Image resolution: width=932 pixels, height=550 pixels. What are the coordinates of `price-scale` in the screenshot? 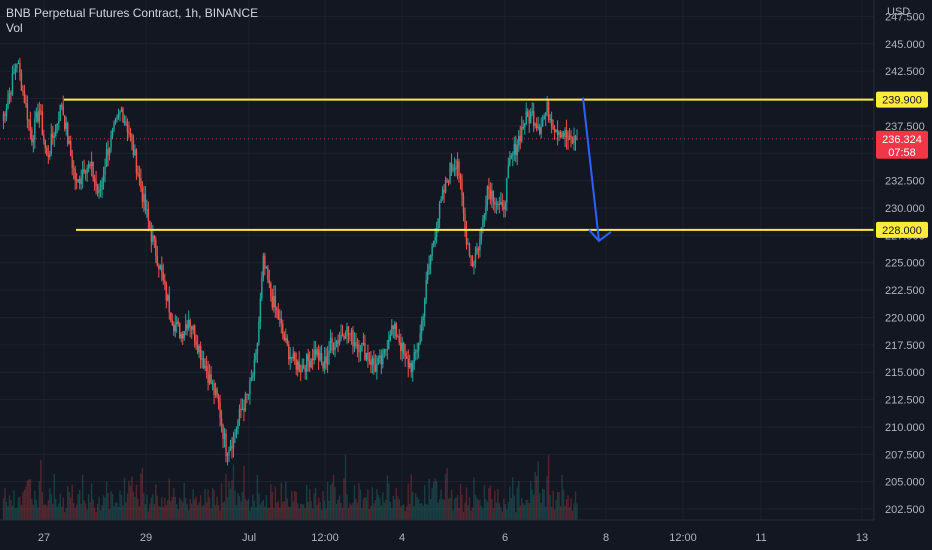 It's located at (903, 260).